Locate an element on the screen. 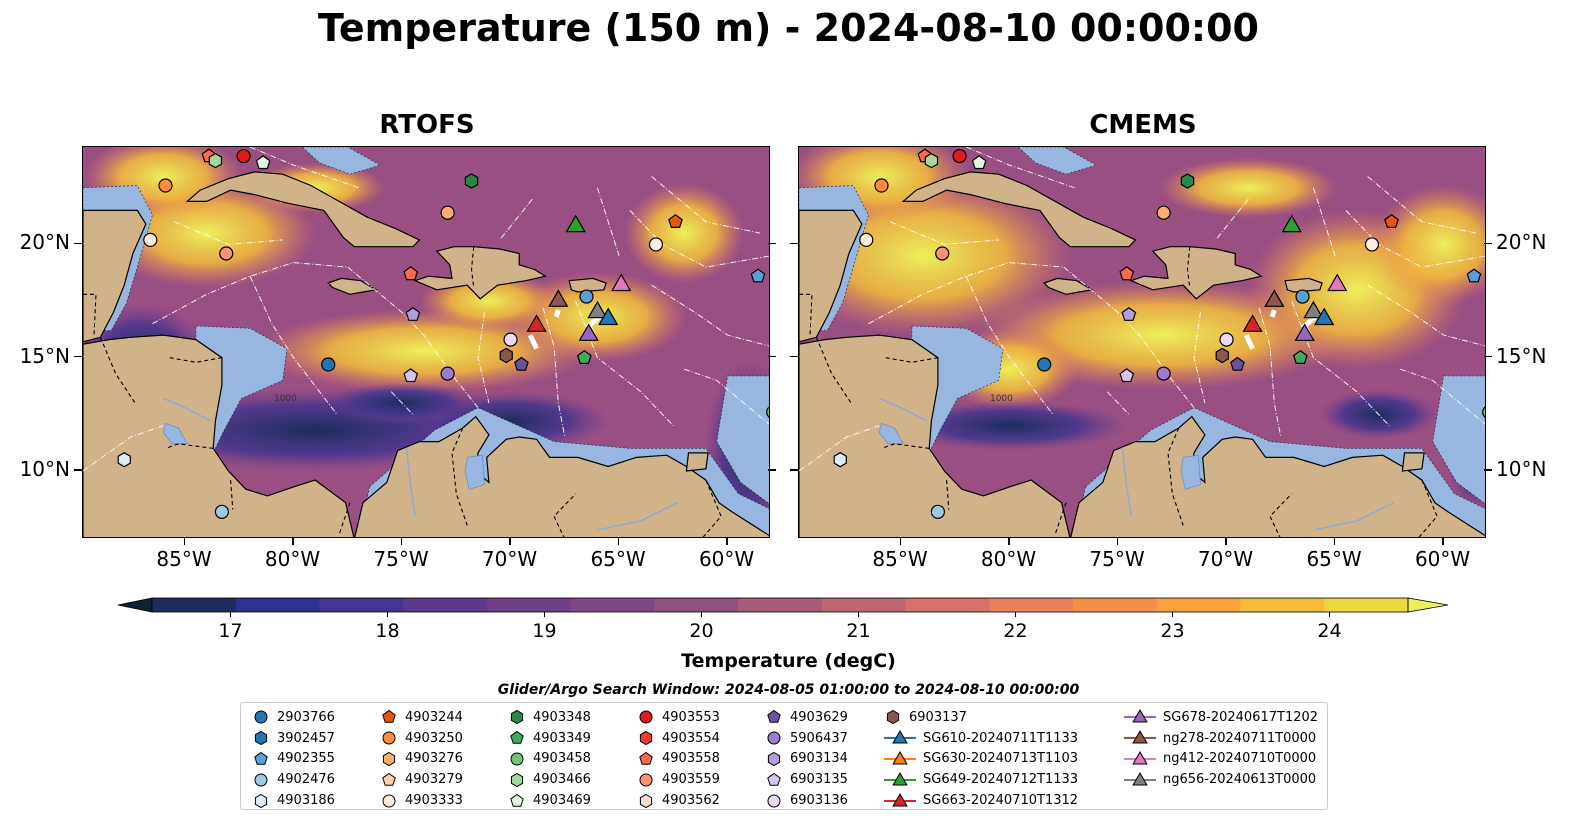 The height and width of the screenshot is (828, 1577). legend-item: SG630-20240713T1103 is located at coordinates (980, 759).